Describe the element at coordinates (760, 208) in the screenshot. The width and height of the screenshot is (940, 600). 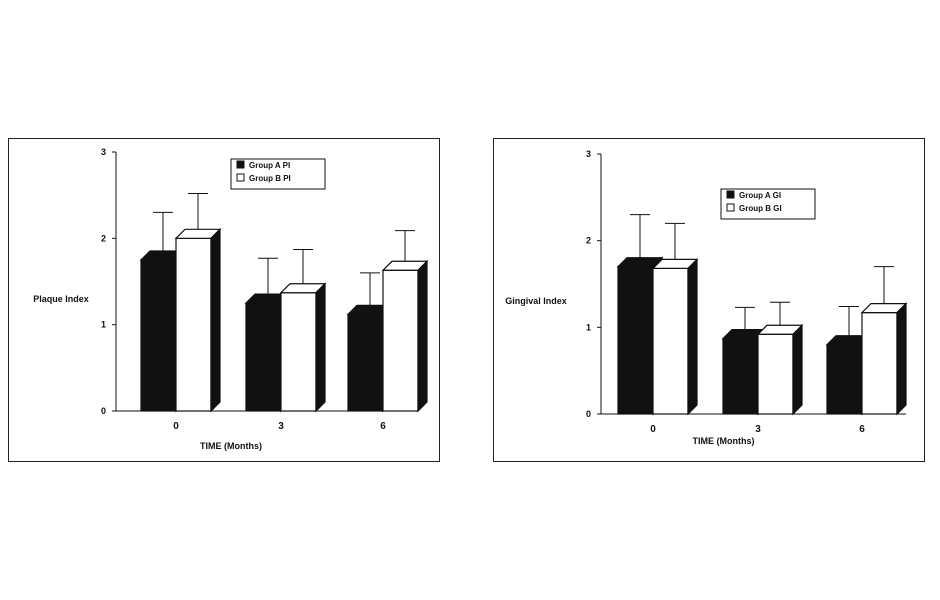
I see `legend-label: Group B GI` at that location.